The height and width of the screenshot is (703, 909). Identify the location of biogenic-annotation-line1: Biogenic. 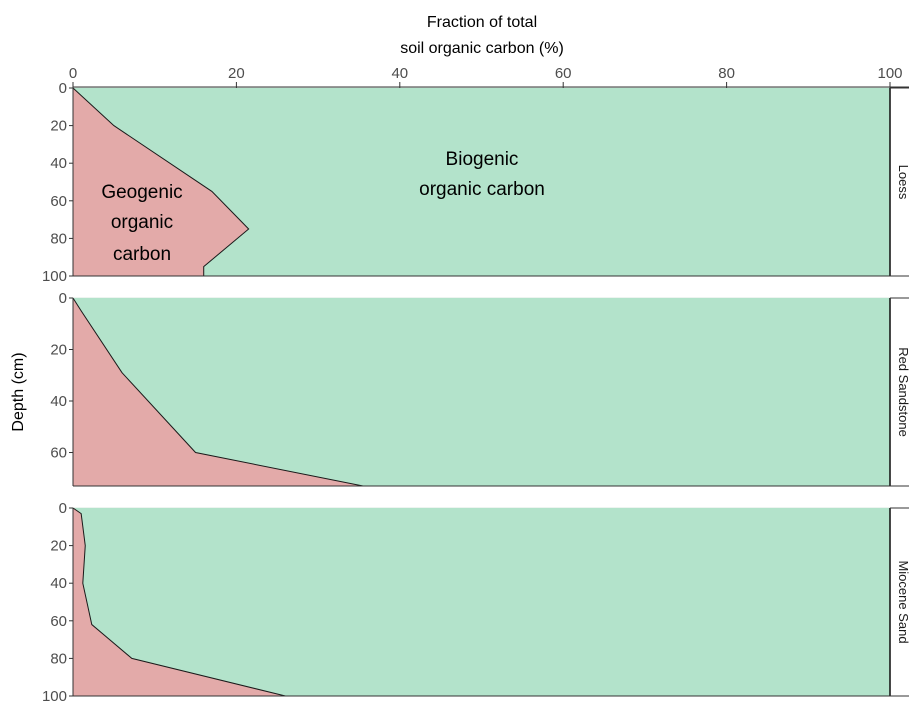
(482, 159).